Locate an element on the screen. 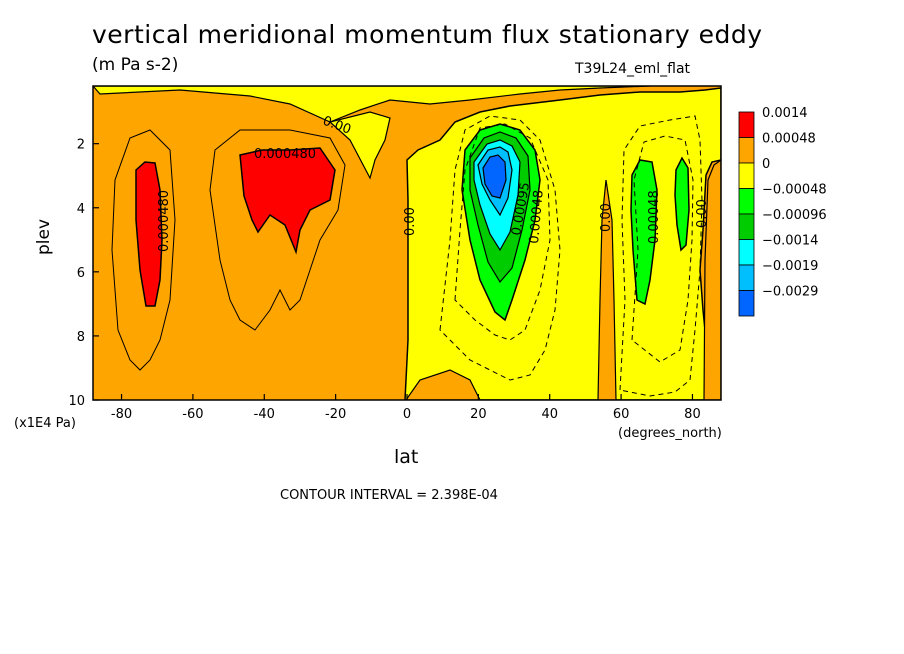 This screenshot has height=654, width=904. run-label: T39L24_eml_flat is located at coordinates (633, 69).